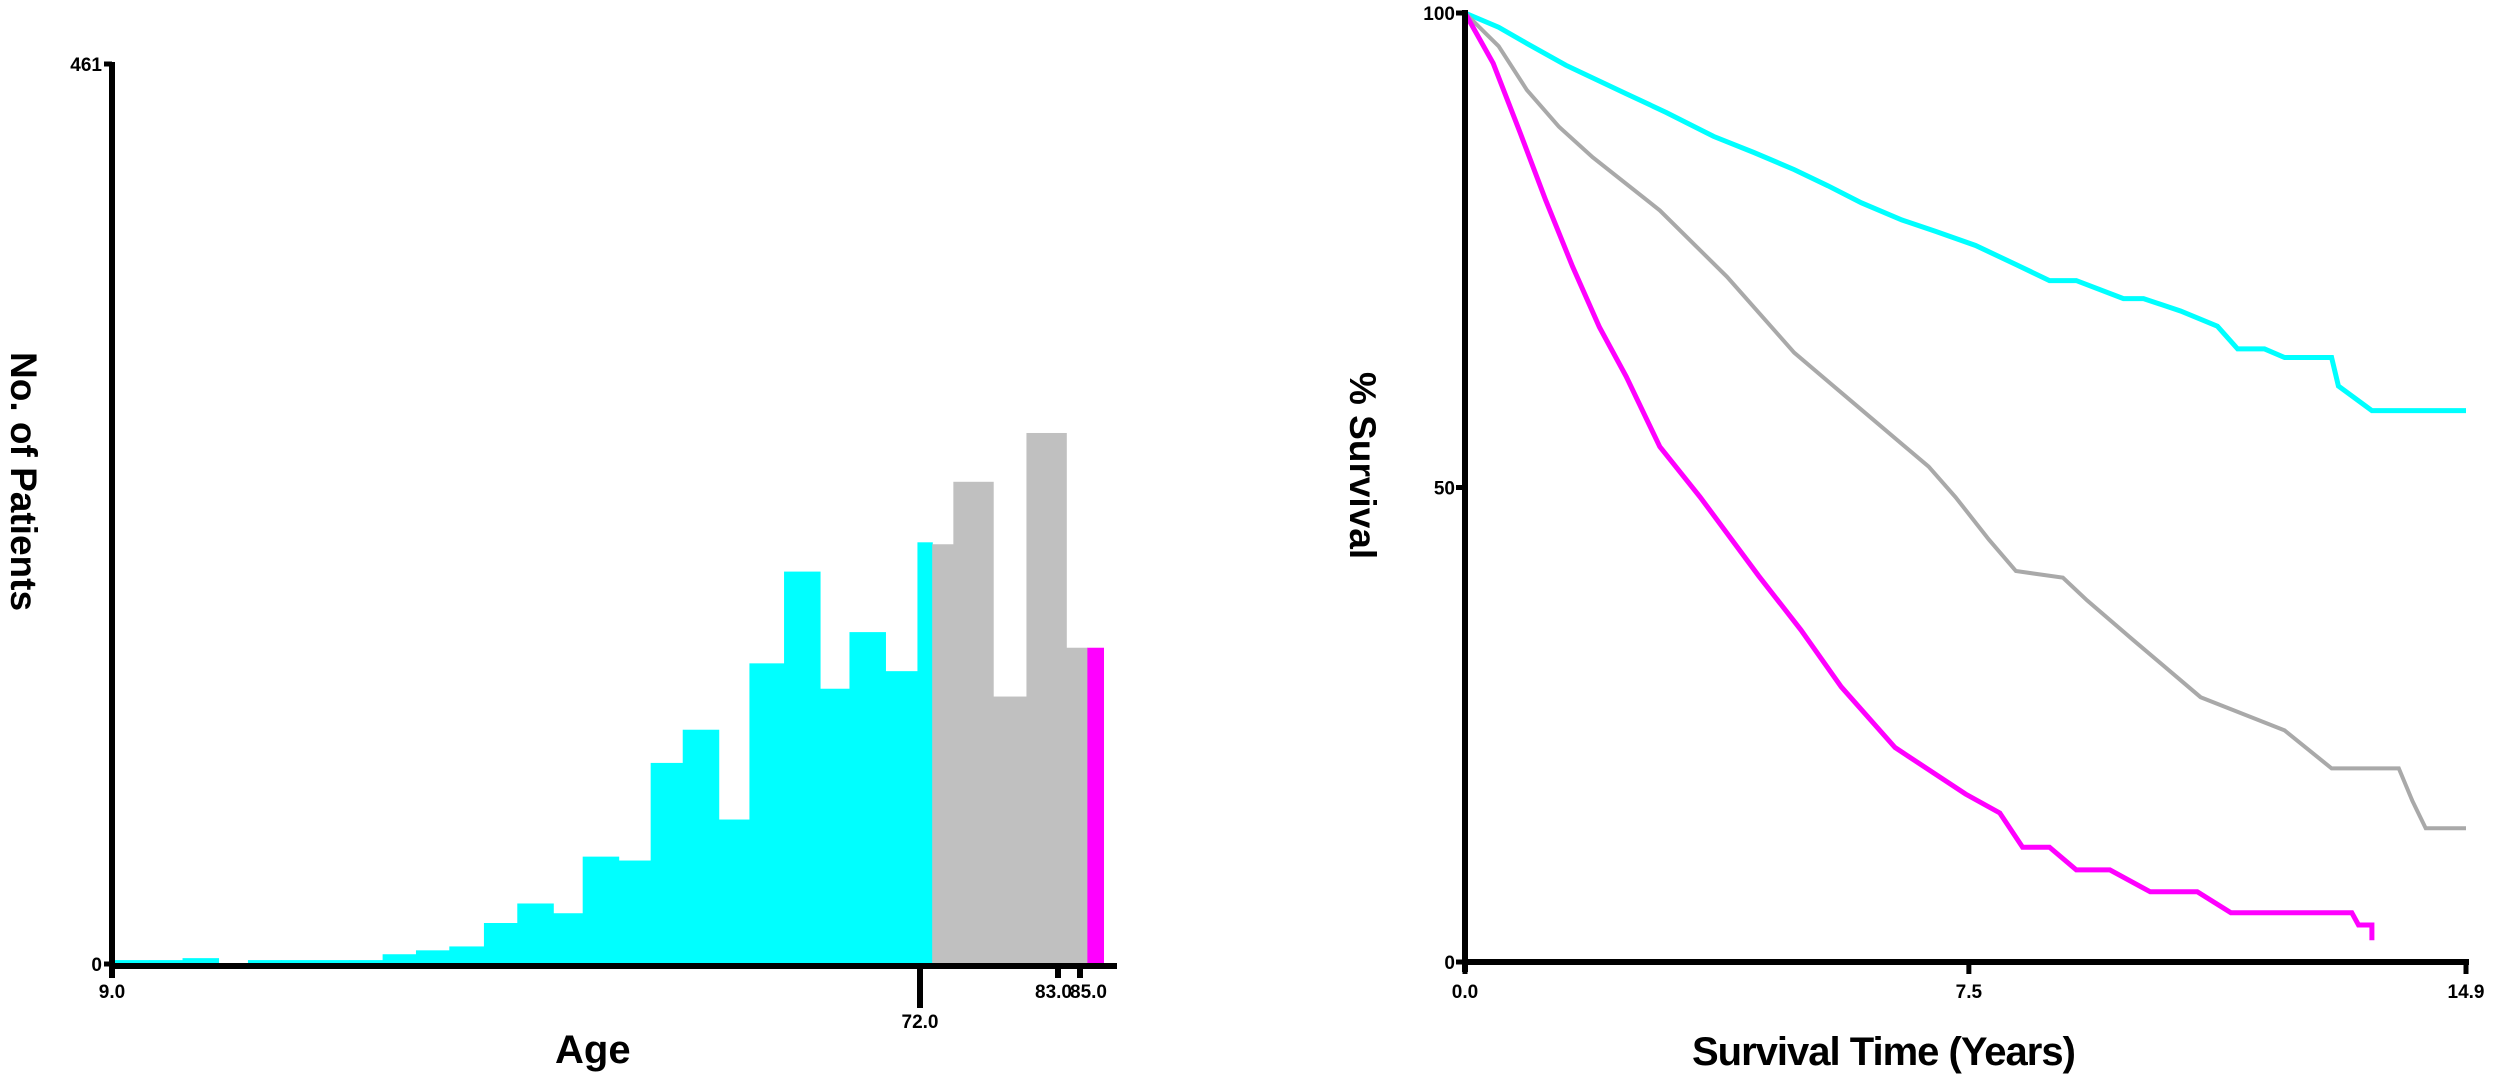 The height and width of the screenshot is (1087, 2500). What do you see at coordinates (1965, 212) in the screenshot?
I see `survival-curve-cyan` at bounding box center [1965, 212].